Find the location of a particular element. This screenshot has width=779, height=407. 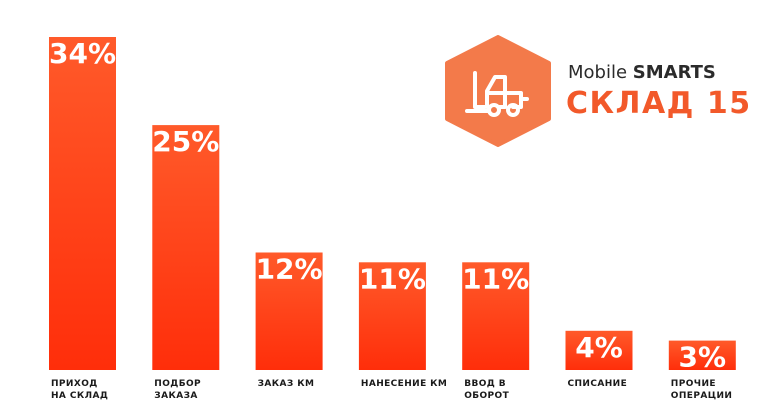

product-title: СКЛАД 15 is located at coordinates (659, 103).